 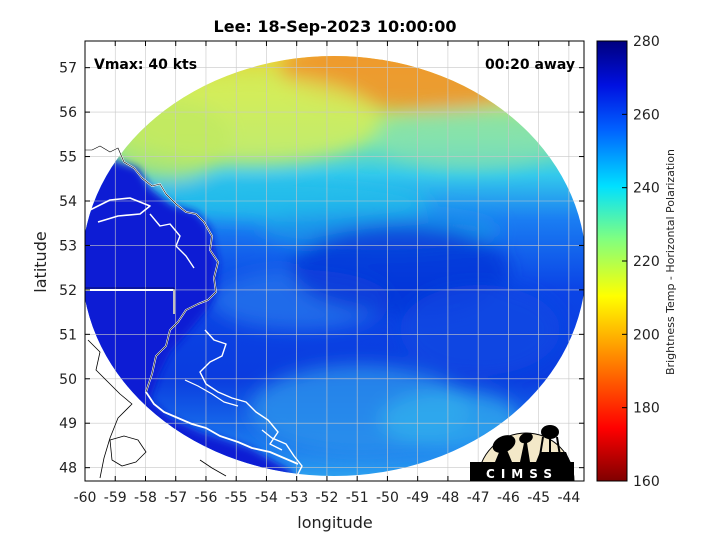 I want to click on colorbar-tick-label: 260, so click(x=646, y=115).